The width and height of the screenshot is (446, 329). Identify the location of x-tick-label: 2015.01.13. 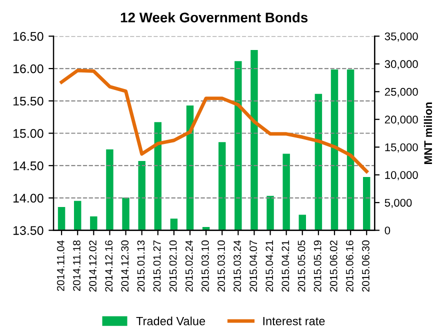
(141, 266).